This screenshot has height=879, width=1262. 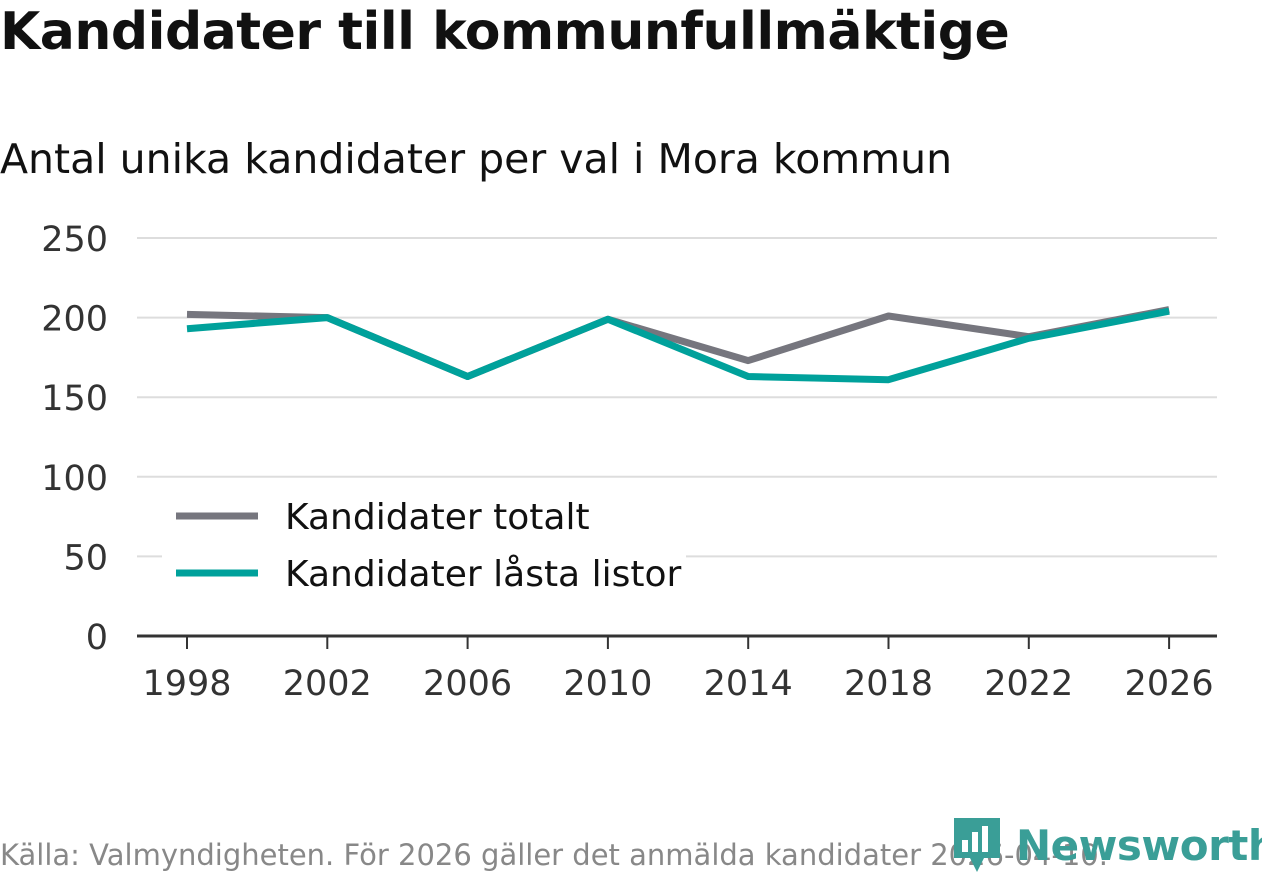 I want to click on newsworthy-logo-text: Newsworthy, so click(x=1139, y=845).